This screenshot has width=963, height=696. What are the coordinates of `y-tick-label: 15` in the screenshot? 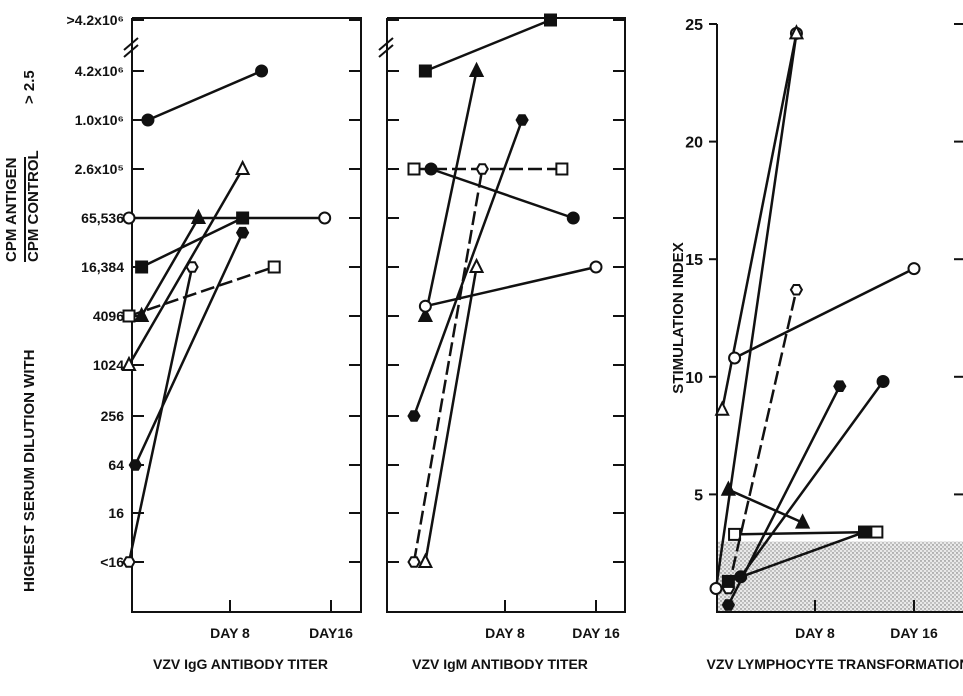 It's located at (694, 260).